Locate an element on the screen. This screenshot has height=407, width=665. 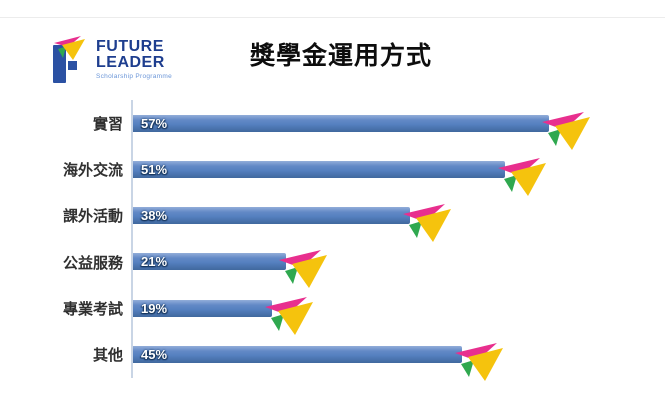
chart-row: 公益服務 21% is located at coordinates (320, 264).